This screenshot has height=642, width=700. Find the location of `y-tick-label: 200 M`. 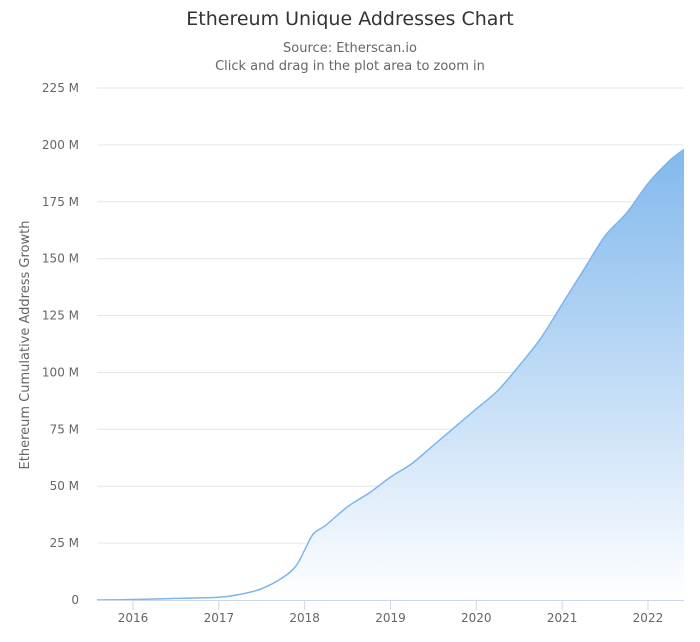

y-tick-label: 200 M is located at coordinates (60, 145).